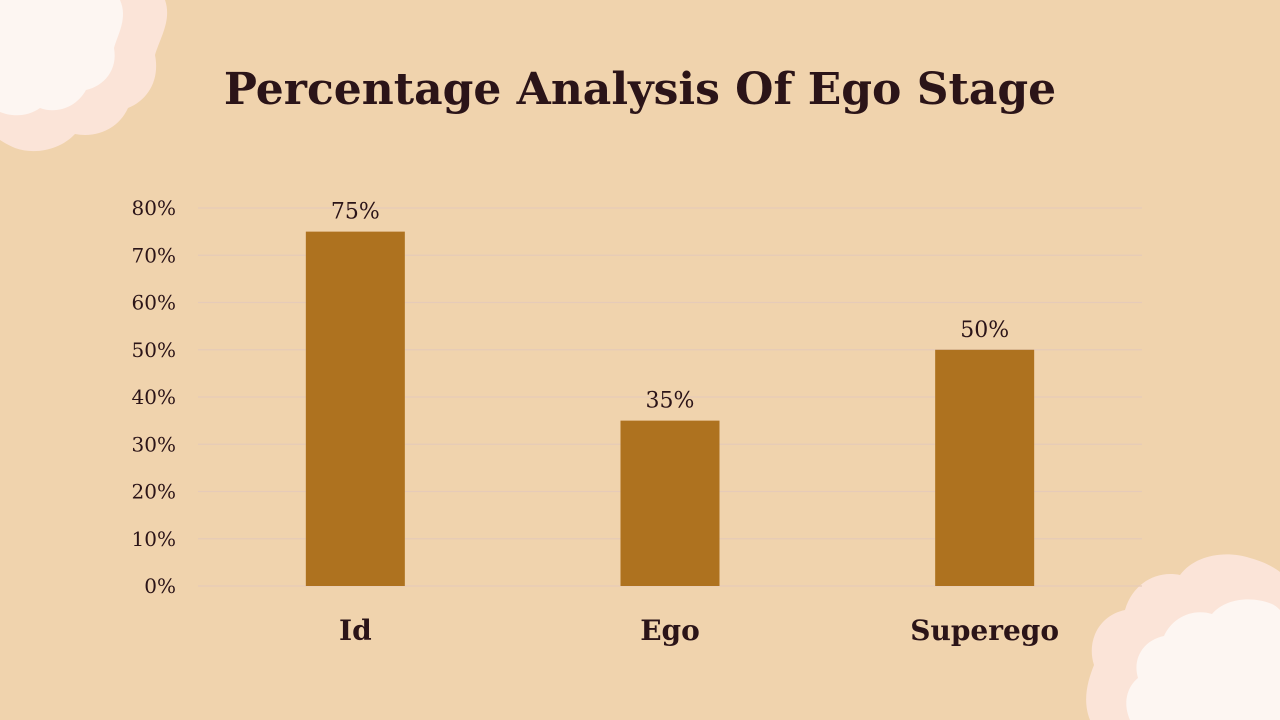 The image size is (1280, 720). What do you see at coordinates (154, 350) in the screenshot?
I see `y-tick-label: 50%` at bounding box center [154, 350].